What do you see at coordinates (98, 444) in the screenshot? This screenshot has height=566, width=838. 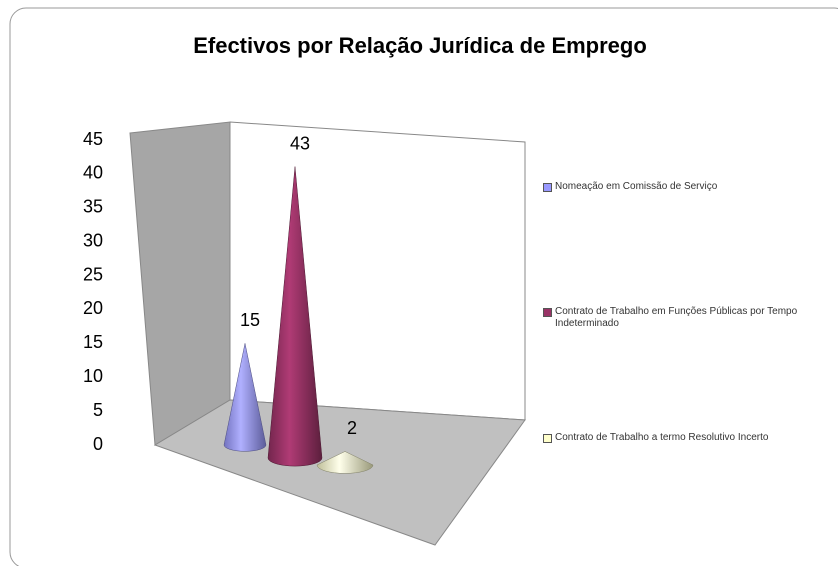 I see `y-tick-label: 0` at bounding box center [98, 444].